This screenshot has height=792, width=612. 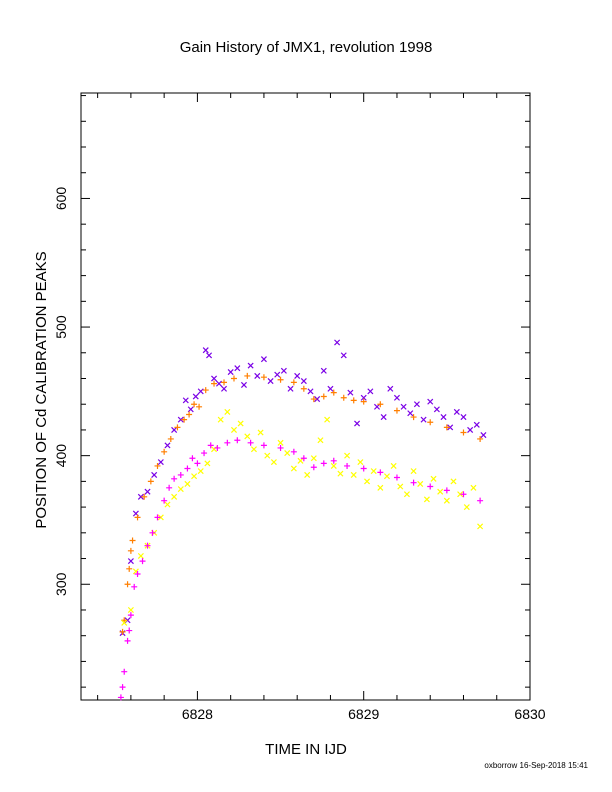 I want to click on footer-credit: oxborrow 16-Sep-2018 15:41, so click(x=536, y=765).